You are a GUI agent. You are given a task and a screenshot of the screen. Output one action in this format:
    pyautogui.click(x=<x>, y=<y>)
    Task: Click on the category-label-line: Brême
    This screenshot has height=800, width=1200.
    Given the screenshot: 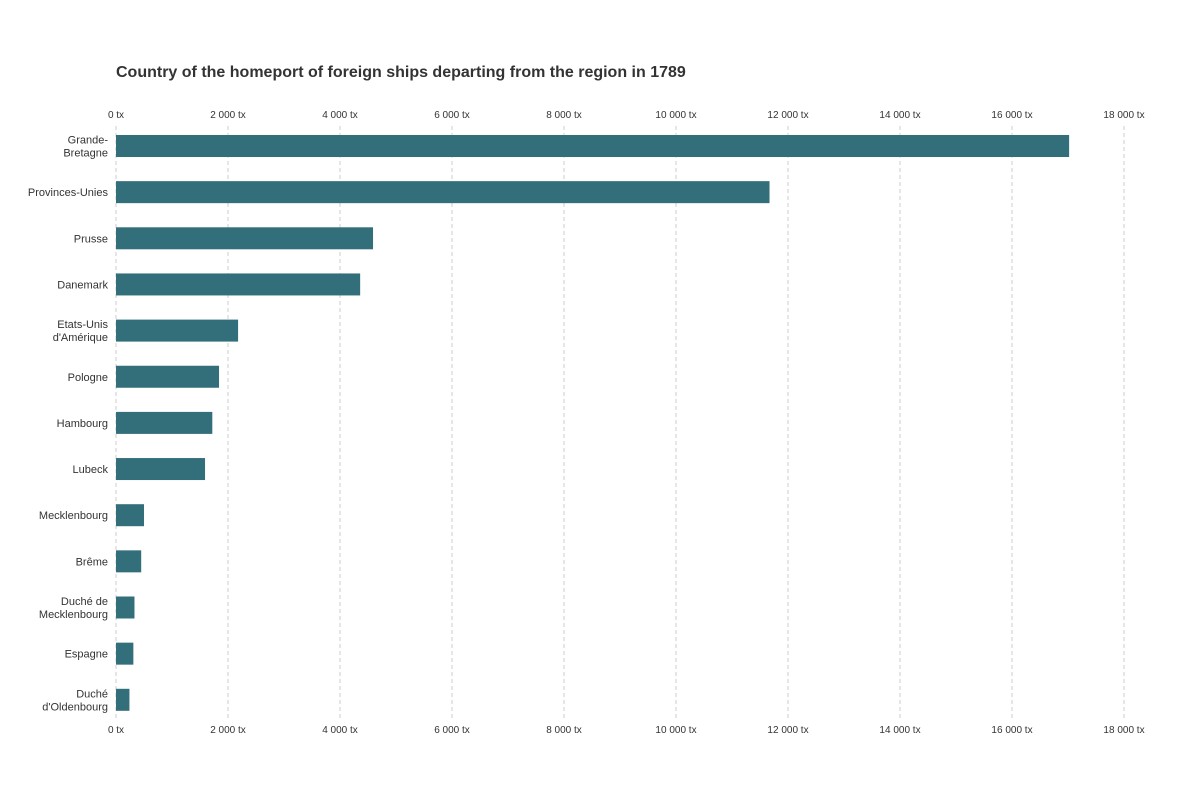 What is the action you would take?
    pyautogui.click(x=92, y=562)
    